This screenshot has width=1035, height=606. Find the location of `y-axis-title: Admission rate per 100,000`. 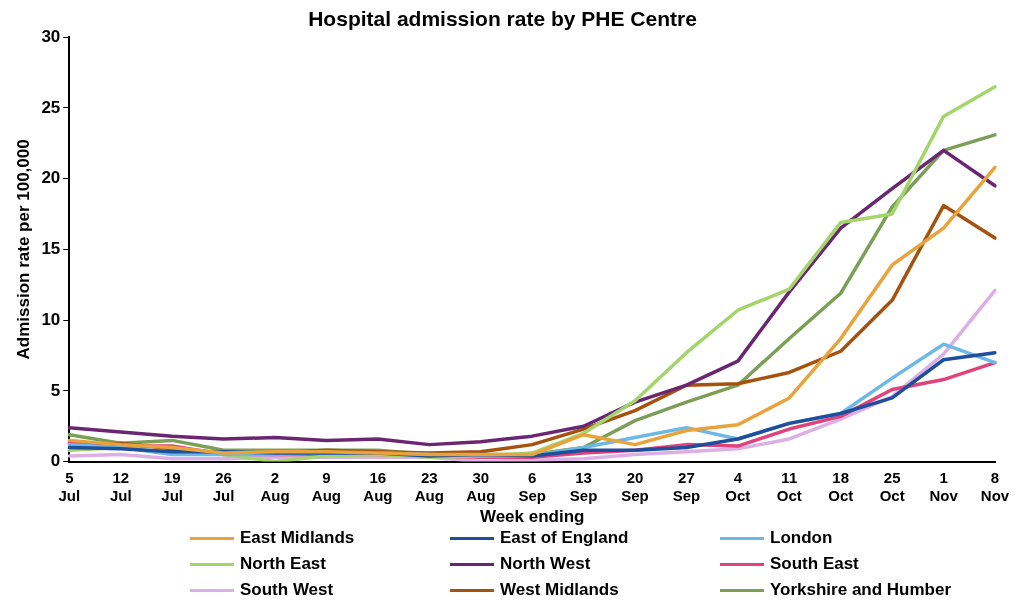

y-axis-title: Admission rate per 100,000 is located at coordinates (23, 249).